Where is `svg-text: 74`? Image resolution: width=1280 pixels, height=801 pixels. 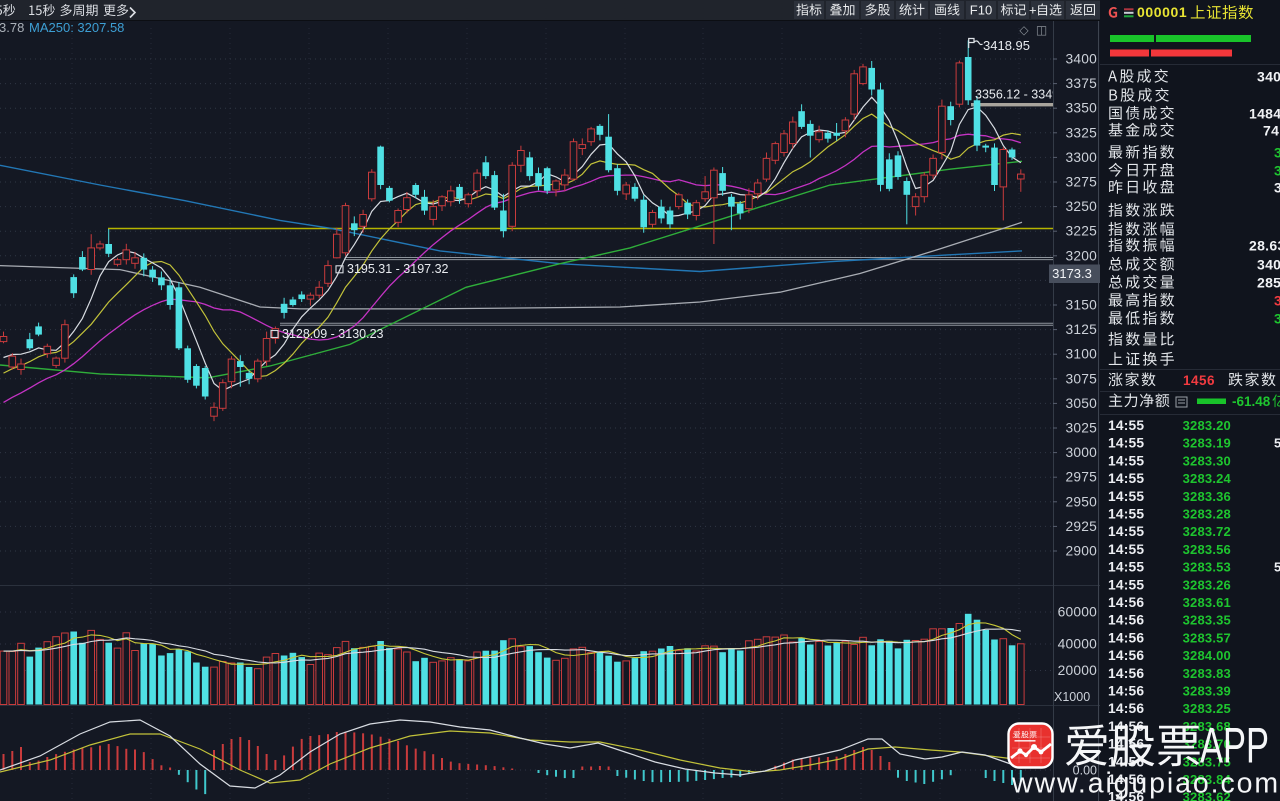
svg-text: 74 is located at coordinates (1271, 131).